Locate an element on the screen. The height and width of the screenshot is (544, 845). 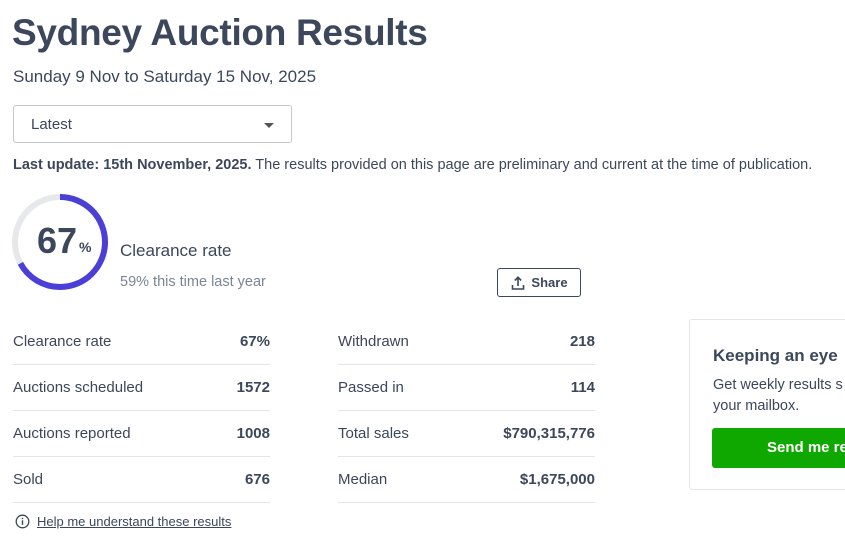
share-button: Share is located at coordinates (539, 282).